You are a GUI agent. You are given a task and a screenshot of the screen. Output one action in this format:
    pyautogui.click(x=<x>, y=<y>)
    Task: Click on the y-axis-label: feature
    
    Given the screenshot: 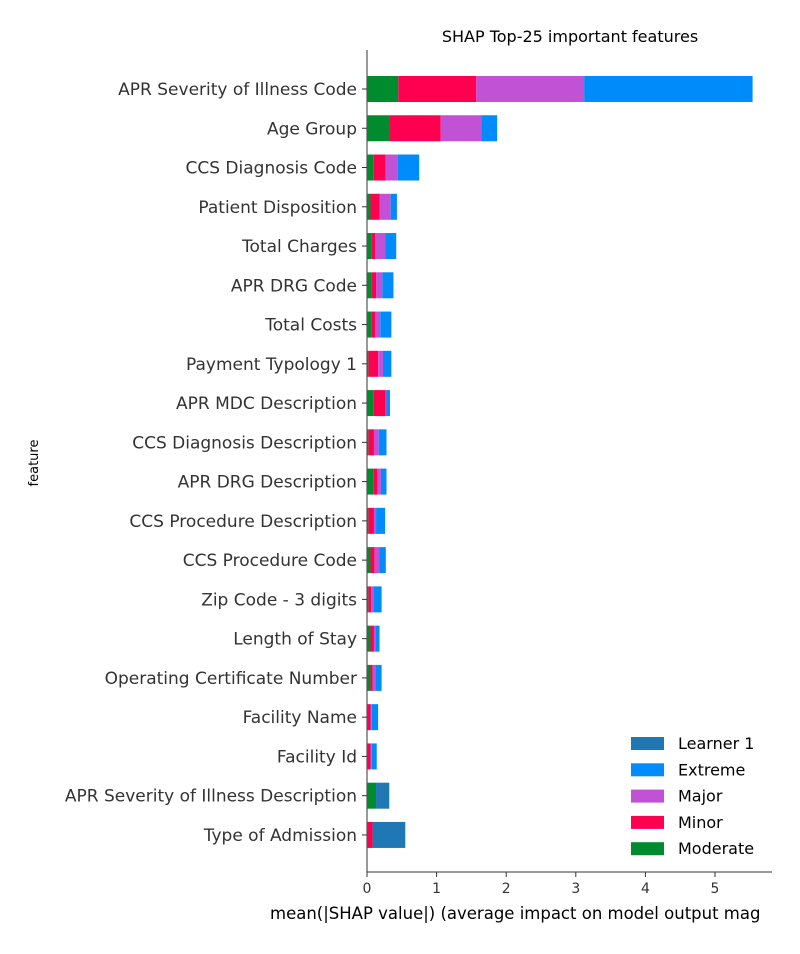 What is the action you would take?
    pyautogui.click(x=34, y=463)
    